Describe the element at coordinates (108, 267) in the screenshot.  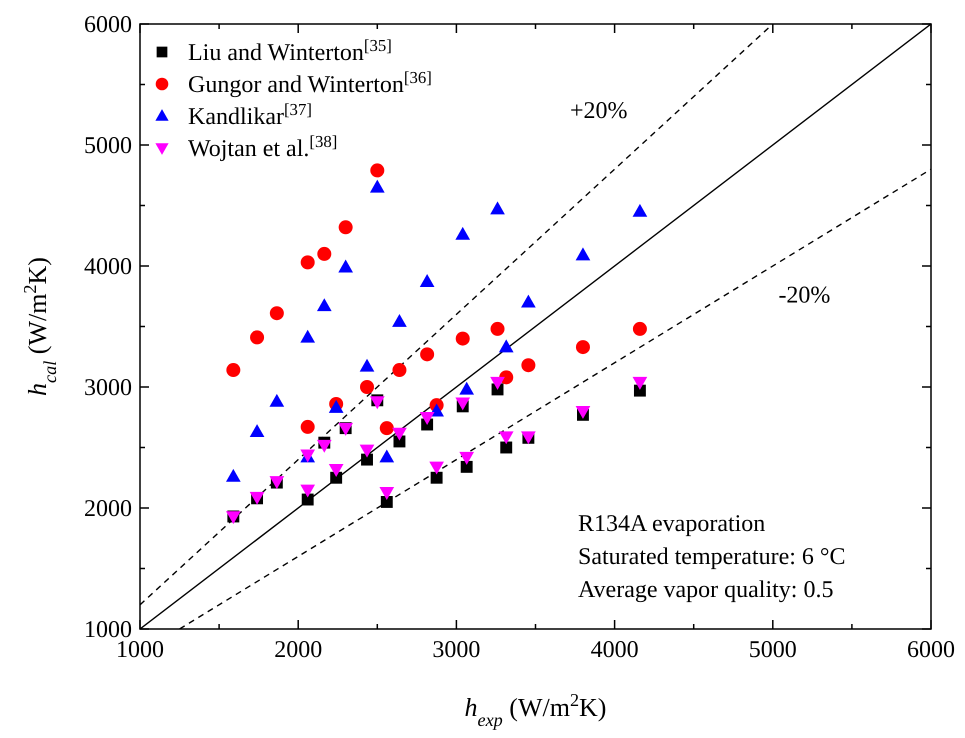
I see `y-tick-label: 4000` at that location.